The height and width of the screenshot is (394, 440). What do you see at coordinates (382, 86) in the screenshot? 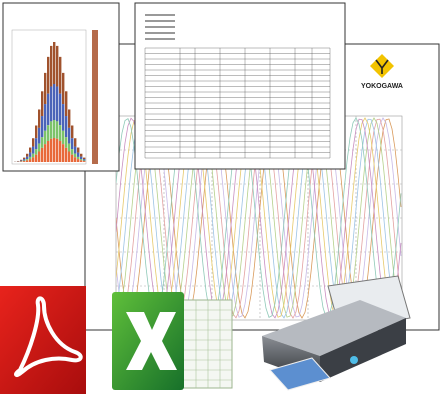
I see `logo-text: YOKOGAWA` at bounding box center [382, 86].